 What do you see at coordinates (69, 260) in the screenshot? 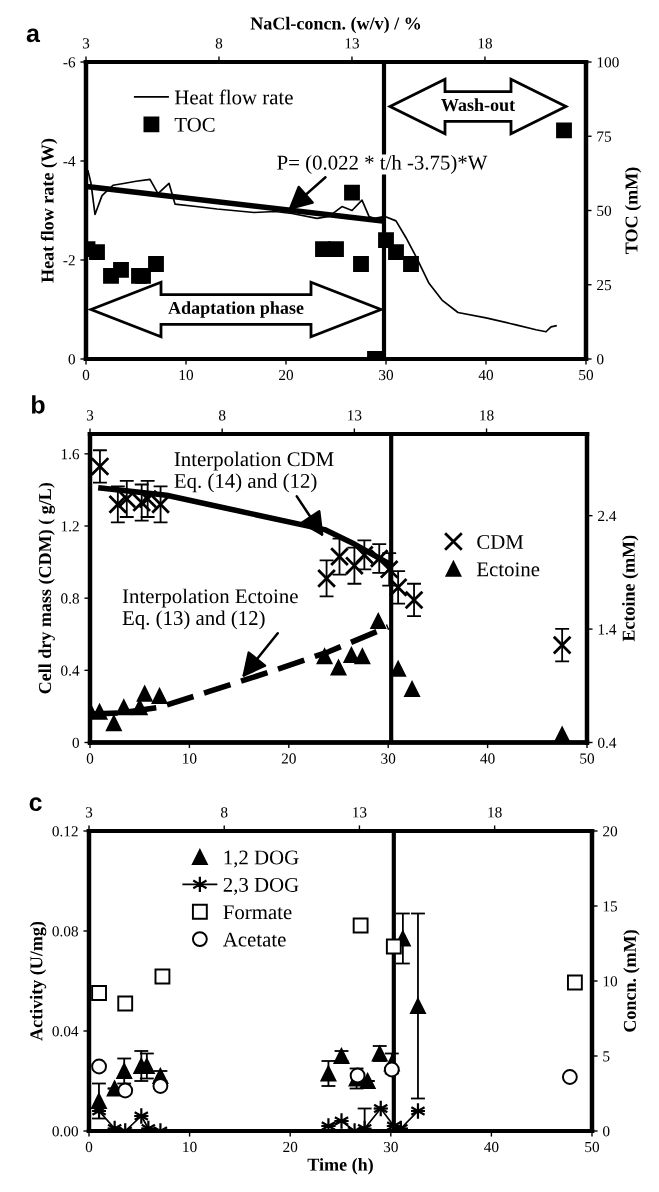
I see `y-tick-label: -2` at bounding box center [69, 260].